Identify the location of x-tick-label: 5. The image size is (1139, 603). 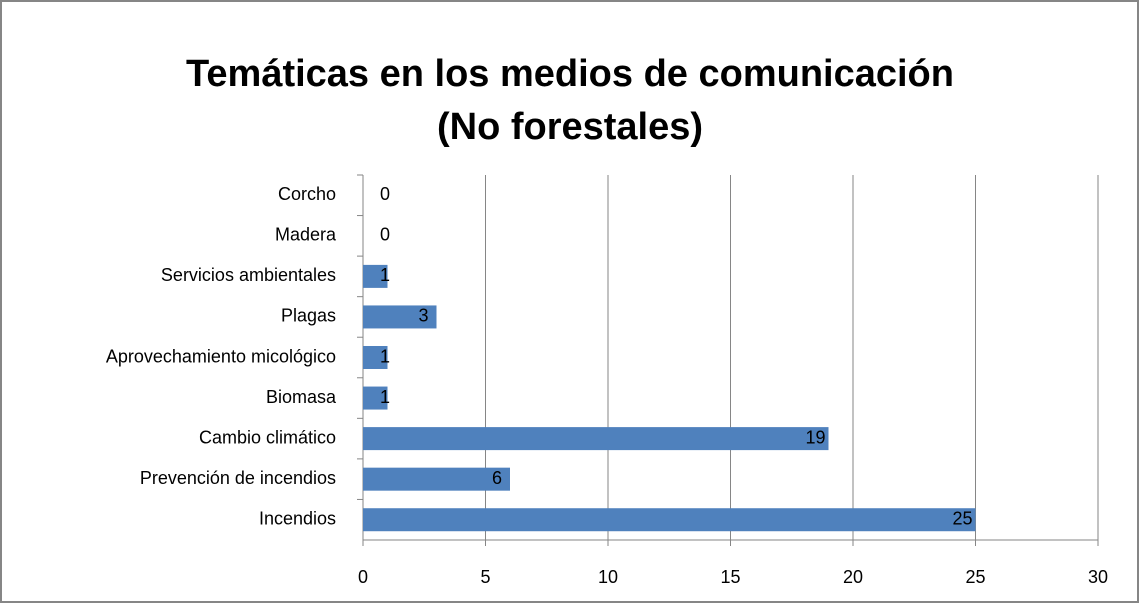
(485, 577).